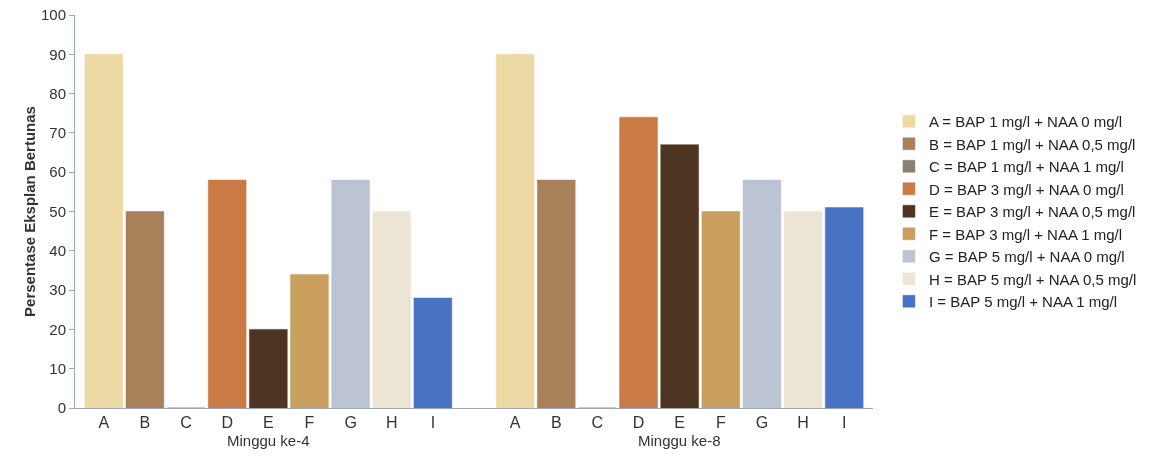 The width and height of the screenshot is (1154, 473). I want to click on y-tick-label: 90, so click(57, 54).